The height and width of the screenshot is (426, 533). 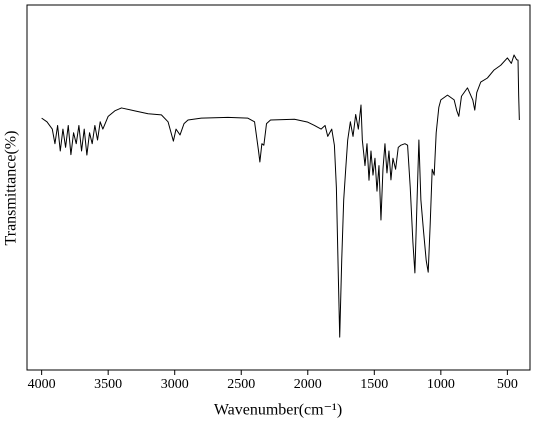 What do you see at coordinates (175, 384) in the screenshot?
I see `x-tick-label: 3000` at bounding box center [175, 384].